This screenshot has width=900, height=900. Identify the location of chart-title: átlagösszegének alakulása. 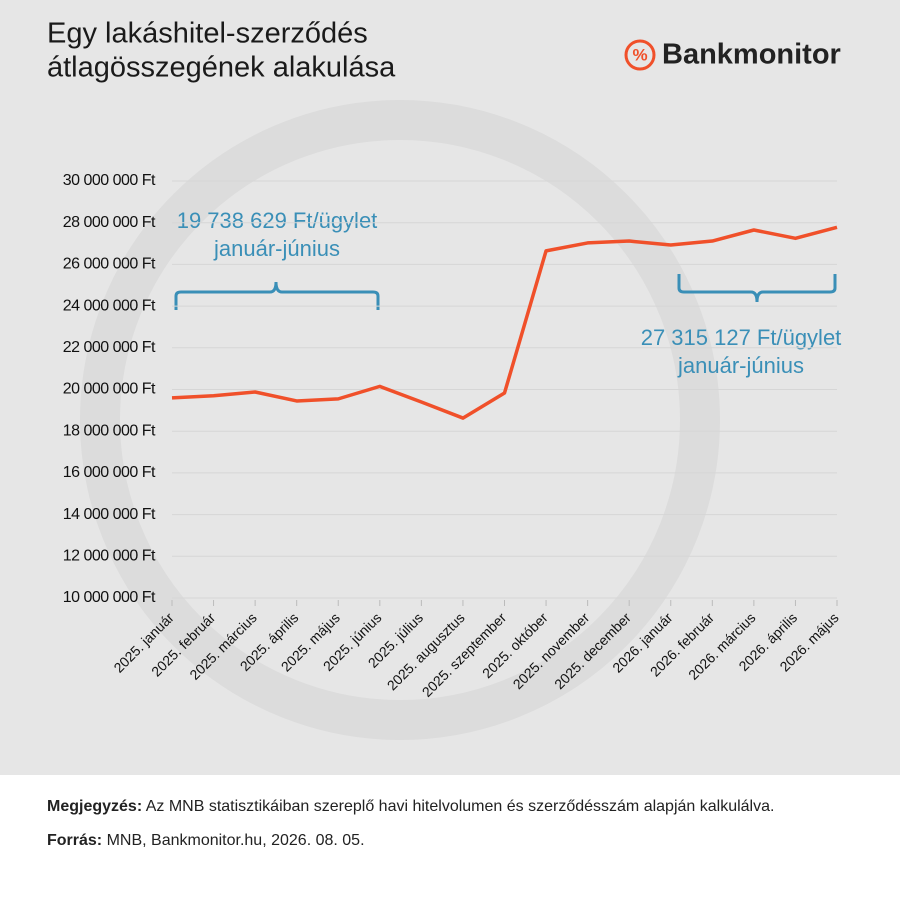
(221, 68).